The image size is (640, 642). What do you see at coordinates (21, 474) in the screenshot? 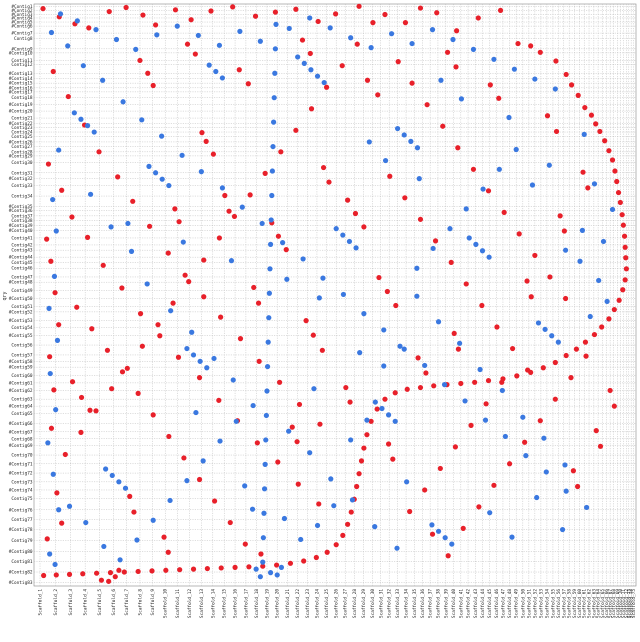
I see `y-tick-label: #Contig72` at bounding box center [21, 474].